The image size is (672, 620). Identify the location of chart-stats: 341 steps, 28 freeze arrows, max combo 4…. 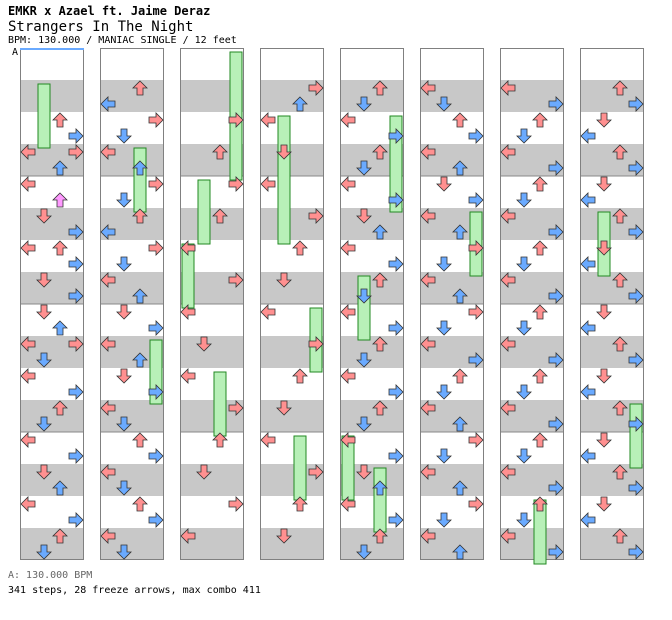
(134, 590).